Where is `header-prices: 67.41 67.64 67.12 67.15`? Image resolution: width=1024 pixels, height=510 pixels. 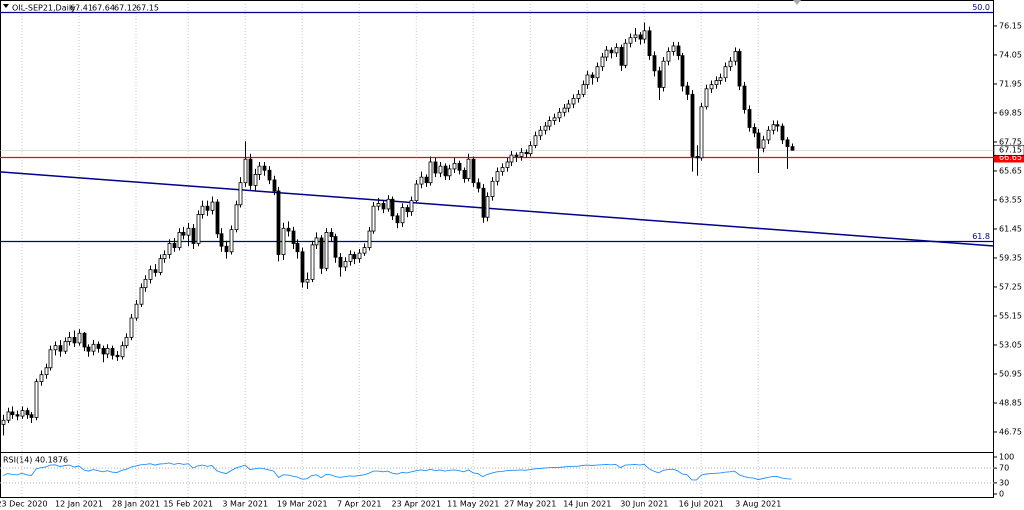 header-prices: 67.41 67.64 67.12 67.15 is located at coordinates (114, 8).